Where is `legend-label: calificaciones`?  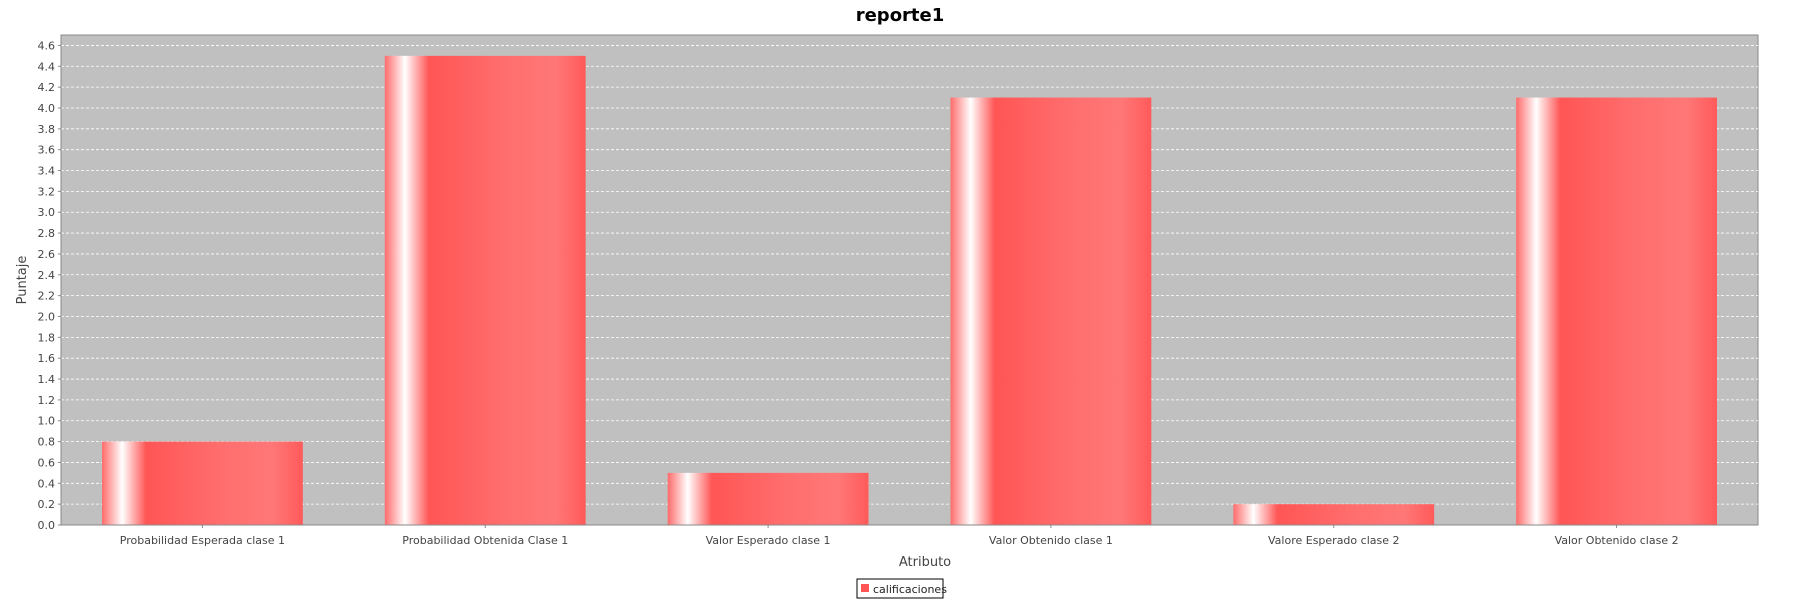
legend-label: calificaciones is located at coordinates (910, 589).